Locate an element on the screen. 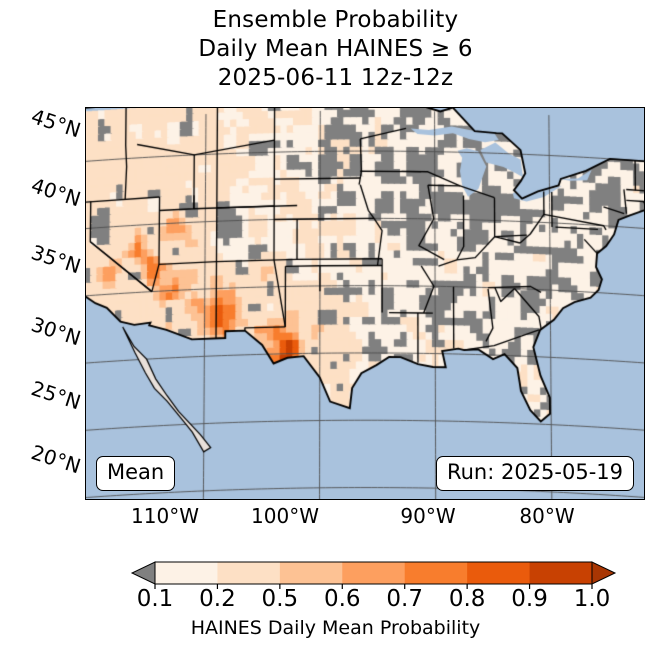 This screenshot has width=671, height=658. title-line-3: 2025-06-11 12z-12z is located at coordinates (335, 78).